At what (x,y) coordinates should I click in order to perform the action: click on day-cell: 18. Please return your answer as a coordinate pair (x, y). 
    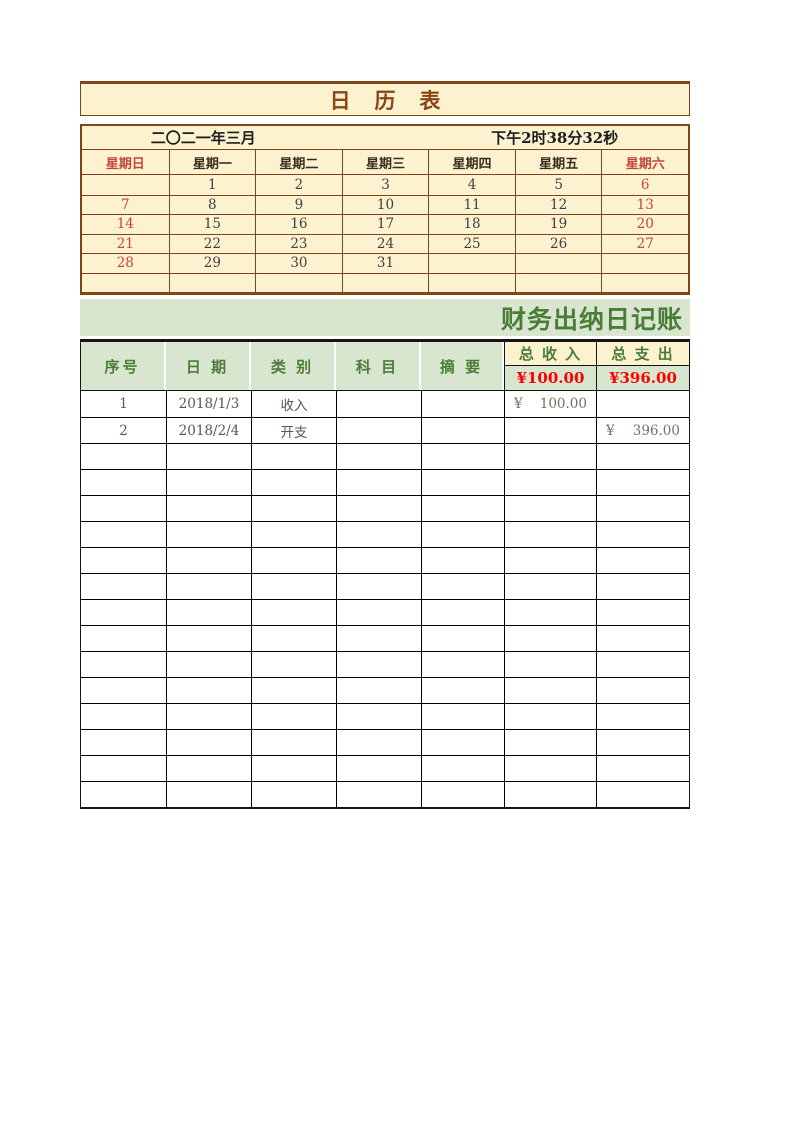
    Looking at the image, I should click on (471, 224).